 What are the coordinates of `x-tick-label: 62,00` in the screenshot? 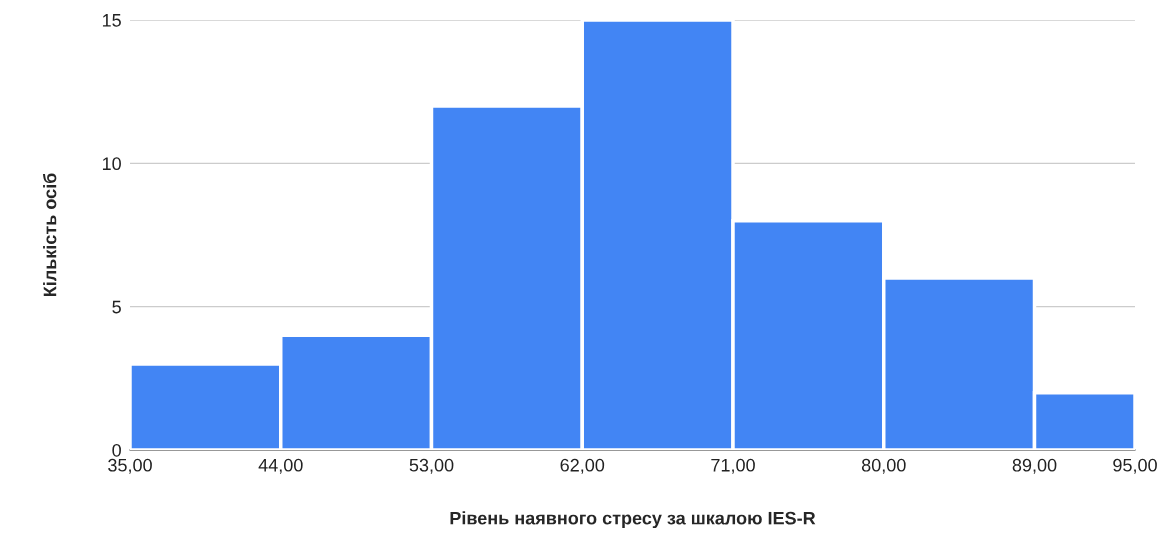 It's located at (582, 466).